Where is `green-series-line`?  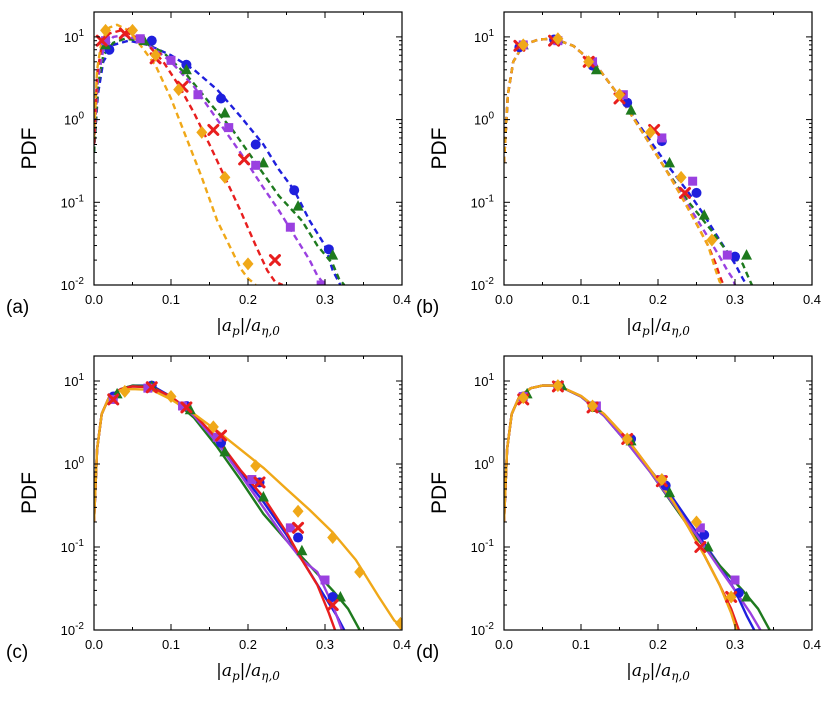
green-series-line is located at coordinates (220, 161).